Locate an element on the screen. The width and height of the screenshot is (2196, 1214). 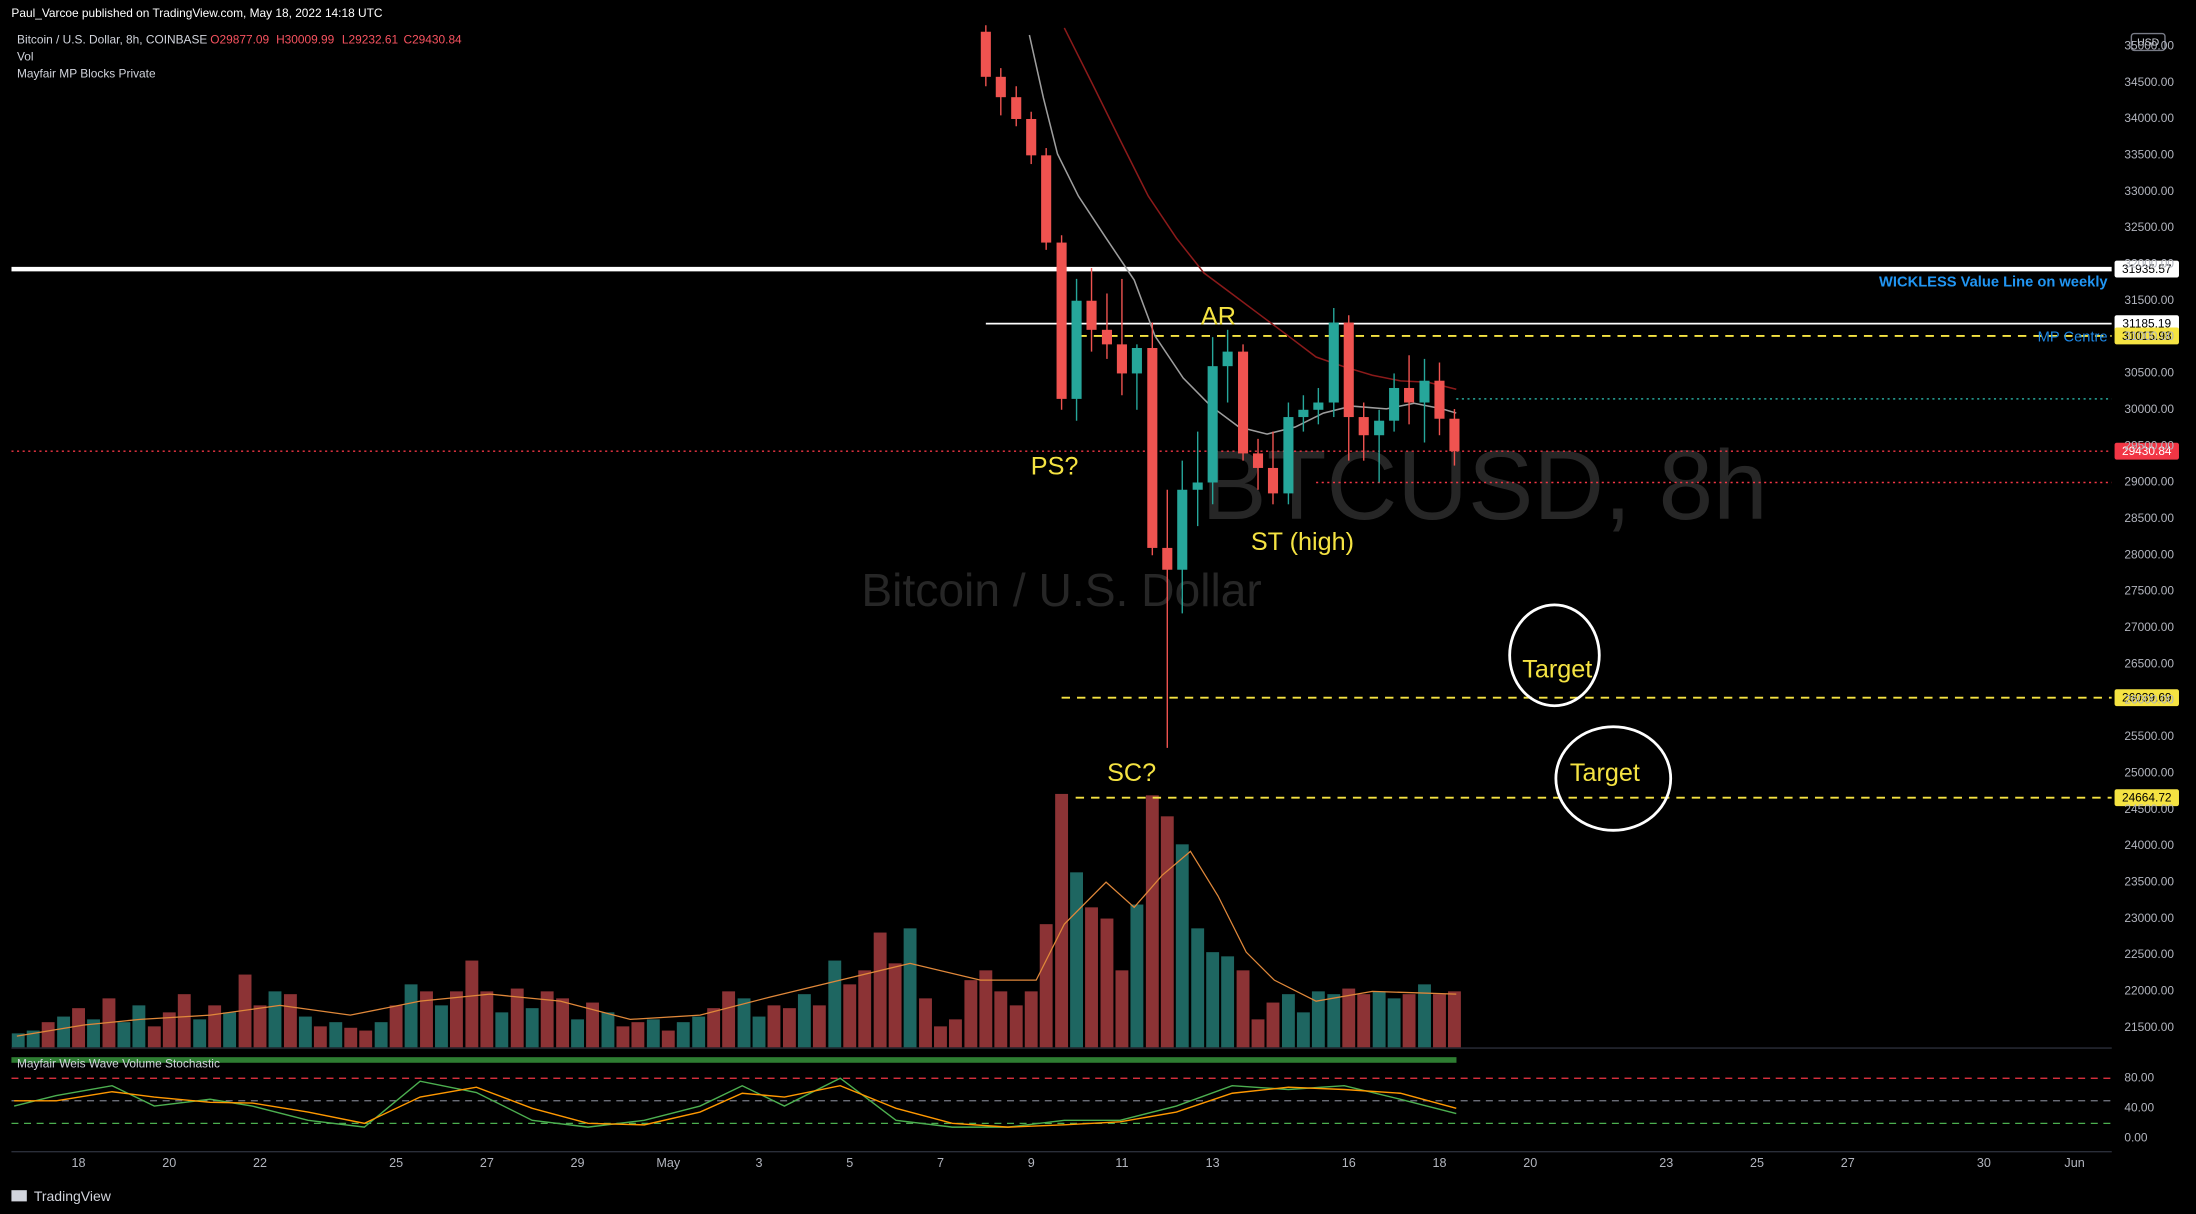
price-label: 26039.69 is located at coordinates (2147, 698).